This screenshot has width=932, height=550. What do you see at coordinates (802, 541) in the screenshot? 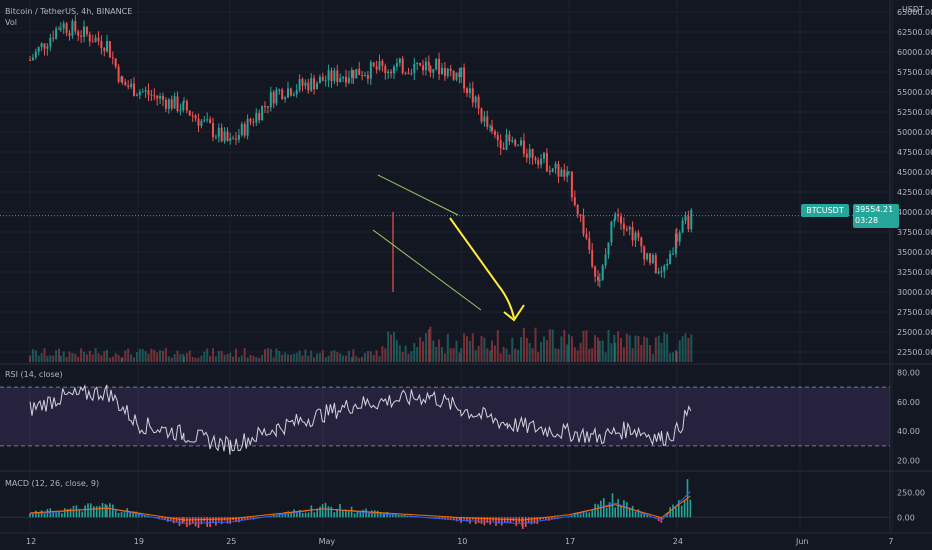
I see `time-tick-label: Jun` at bounding box center [802, 541].